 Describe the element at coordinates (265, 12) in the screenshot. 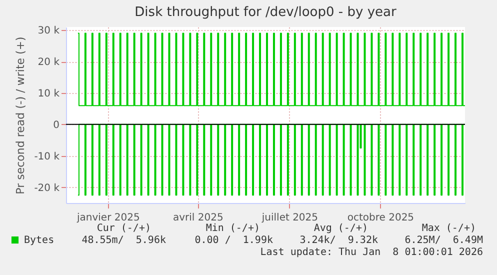

I see `chart-title: Disk throughput for /dev/loop0 - by year` at that location.